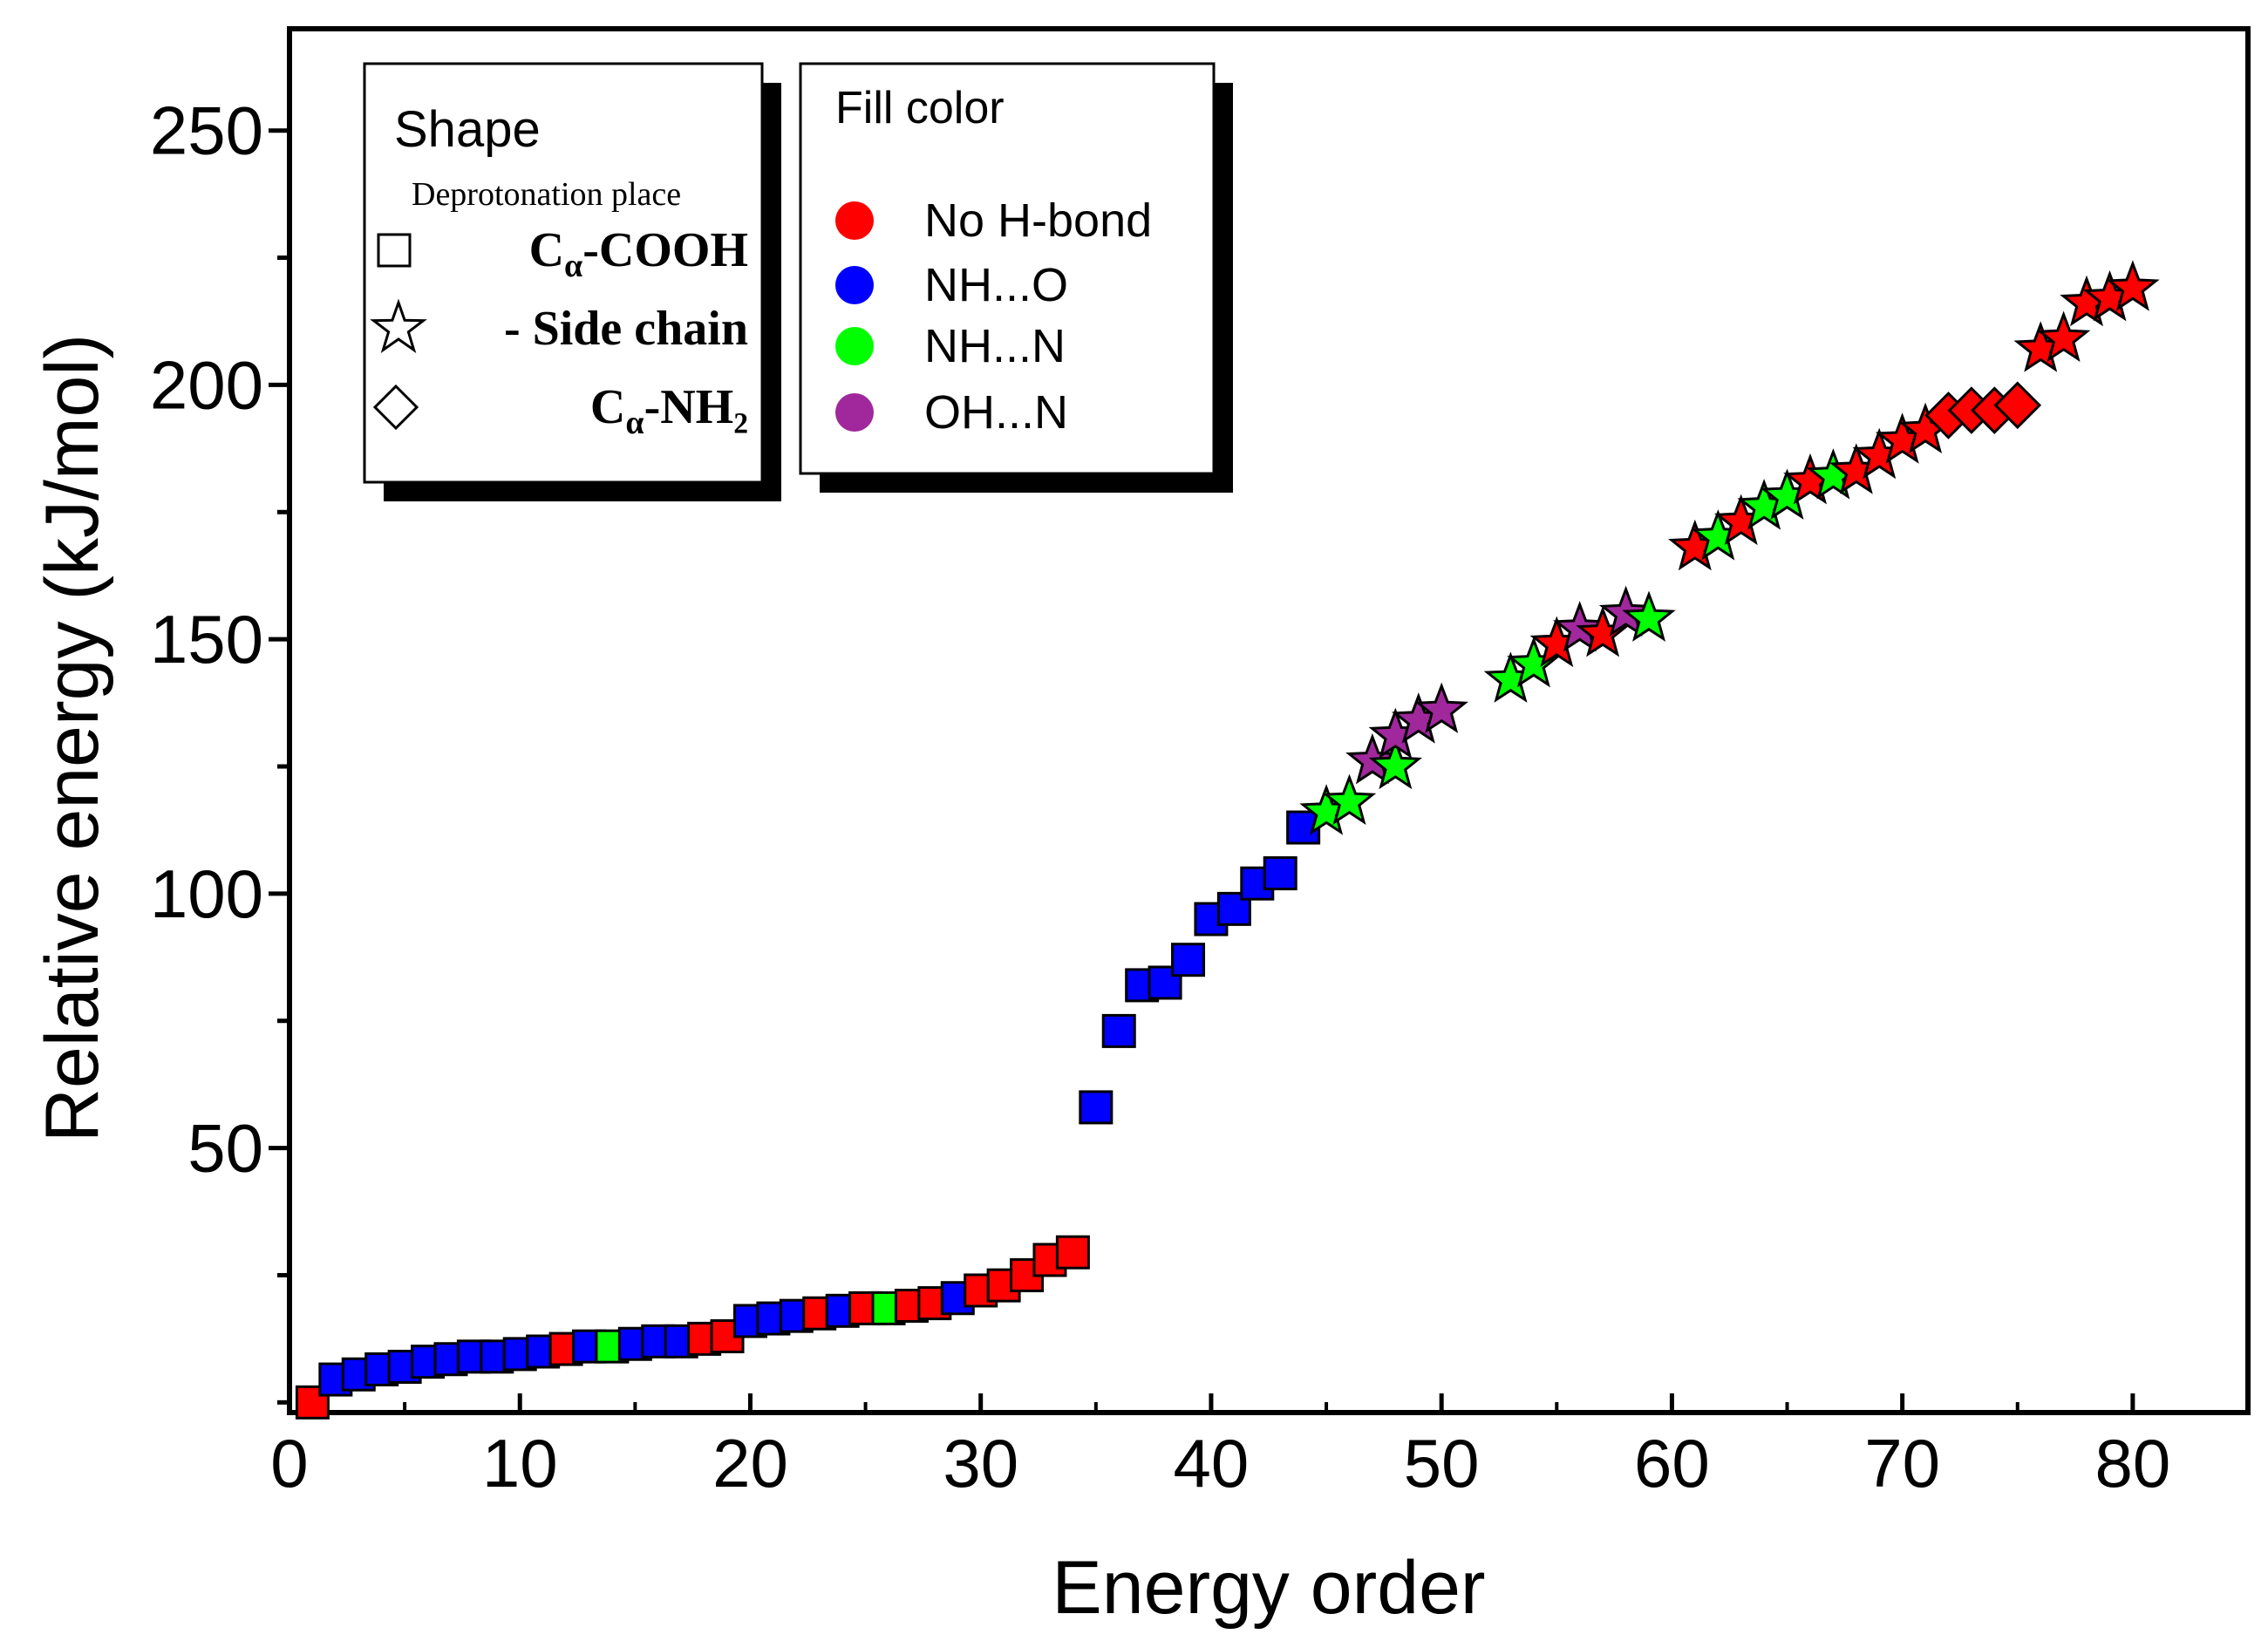 This screenshot has width=2268, height=1648. What do you see at coordinates (2132, 1463) in the screenshot?
I see `x-tick-label: 80` at bounding box center [2132, 1463].